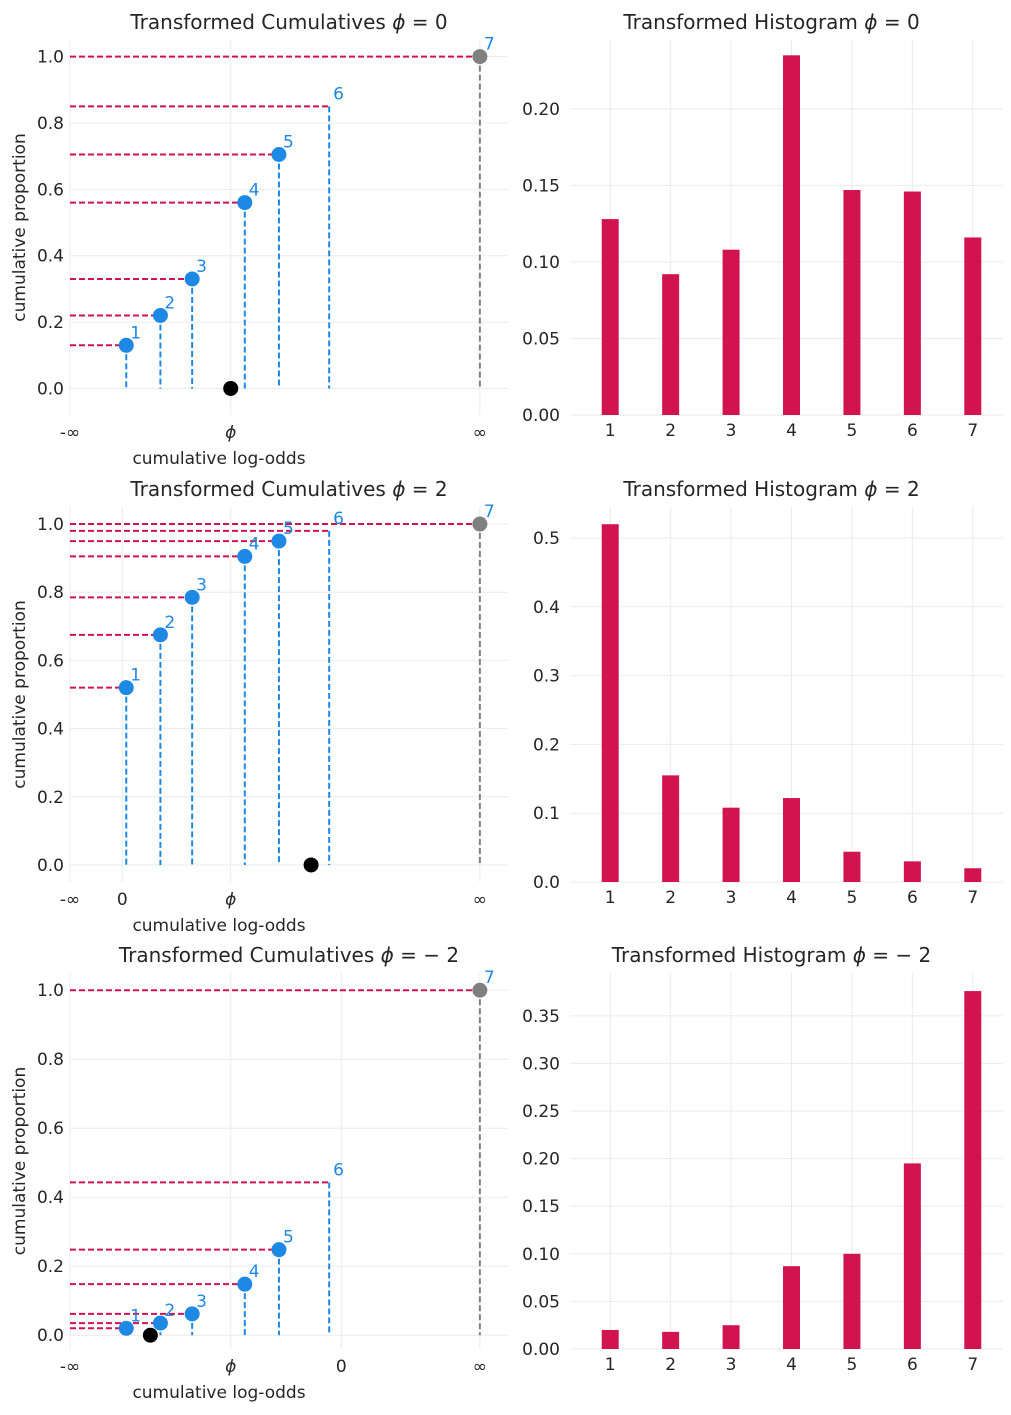 This screenshot has width=1011, height=1415. What do you see at coordinates (480, 900) in the screenshot?
I see `x-tick-label: ∞` at bounding box center [480, 900].